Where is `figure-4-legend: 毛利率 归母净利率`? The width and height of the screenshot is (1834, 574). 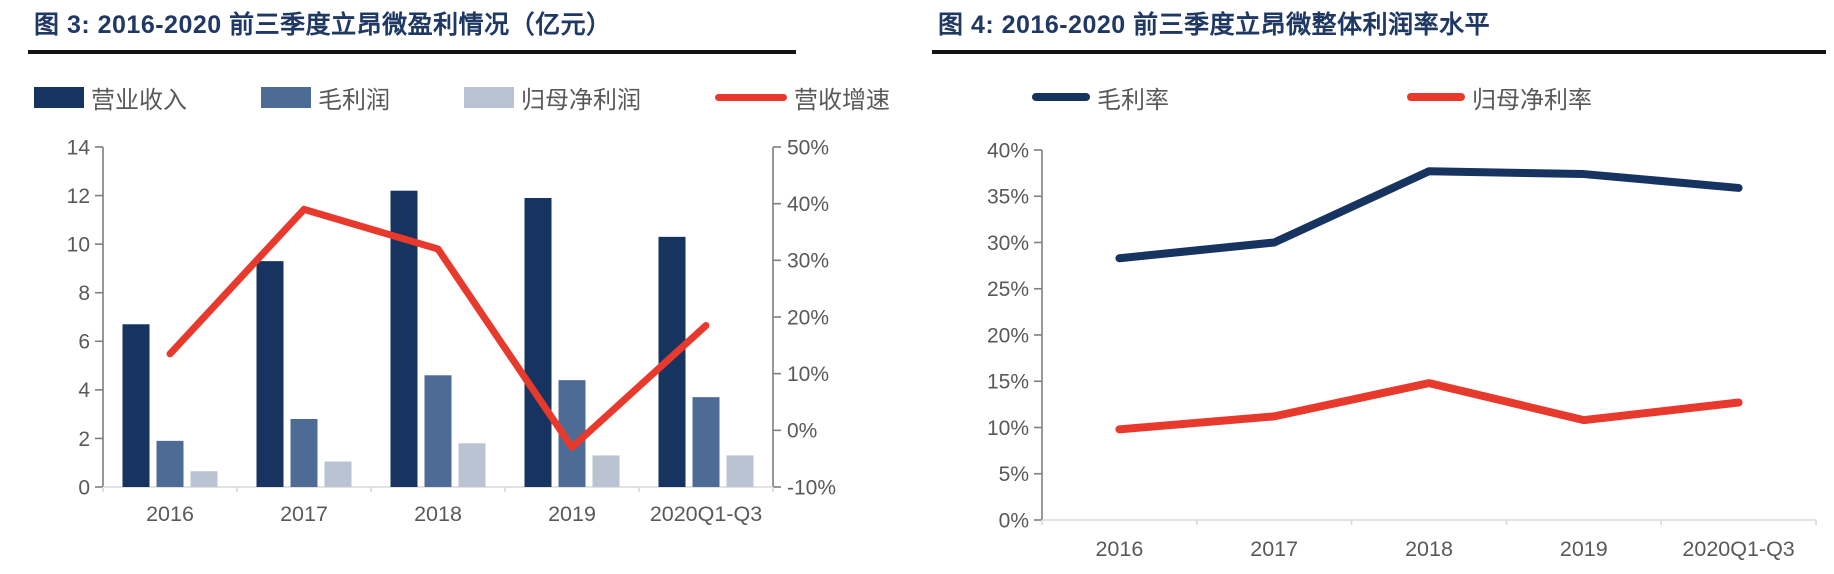
figure-4-legend: 毛利率 归母净利率 is located at coordinates (1312, 97).